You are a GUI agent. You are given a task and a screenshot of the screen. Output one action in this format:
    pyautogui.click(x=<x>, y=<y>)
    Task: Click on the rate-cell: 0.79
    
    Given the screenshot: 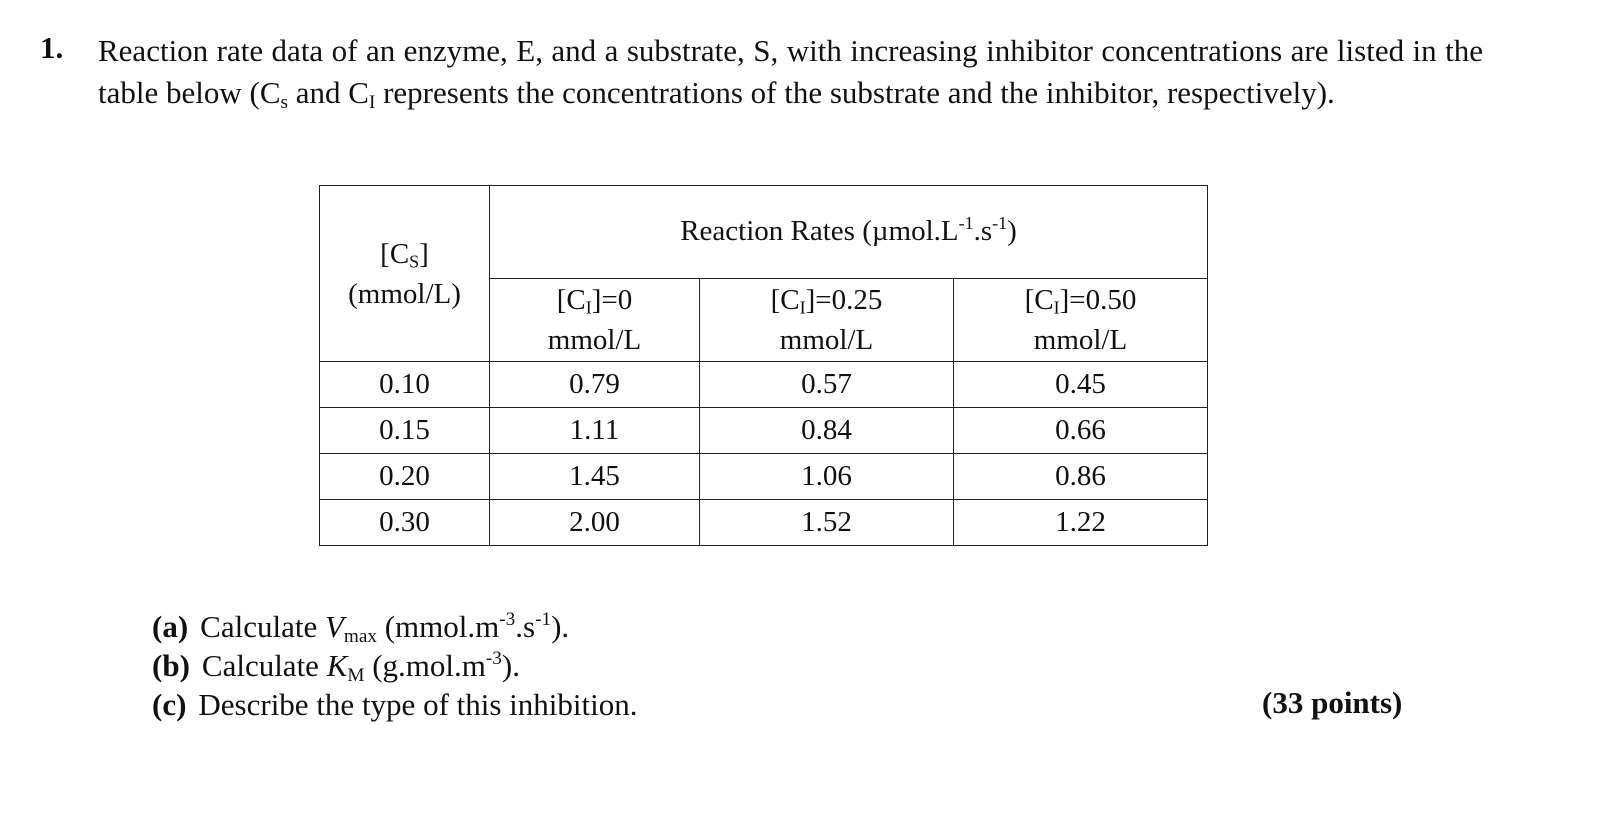 What is the action you would take?
    pyautogui.click(x=594, y=384)
    